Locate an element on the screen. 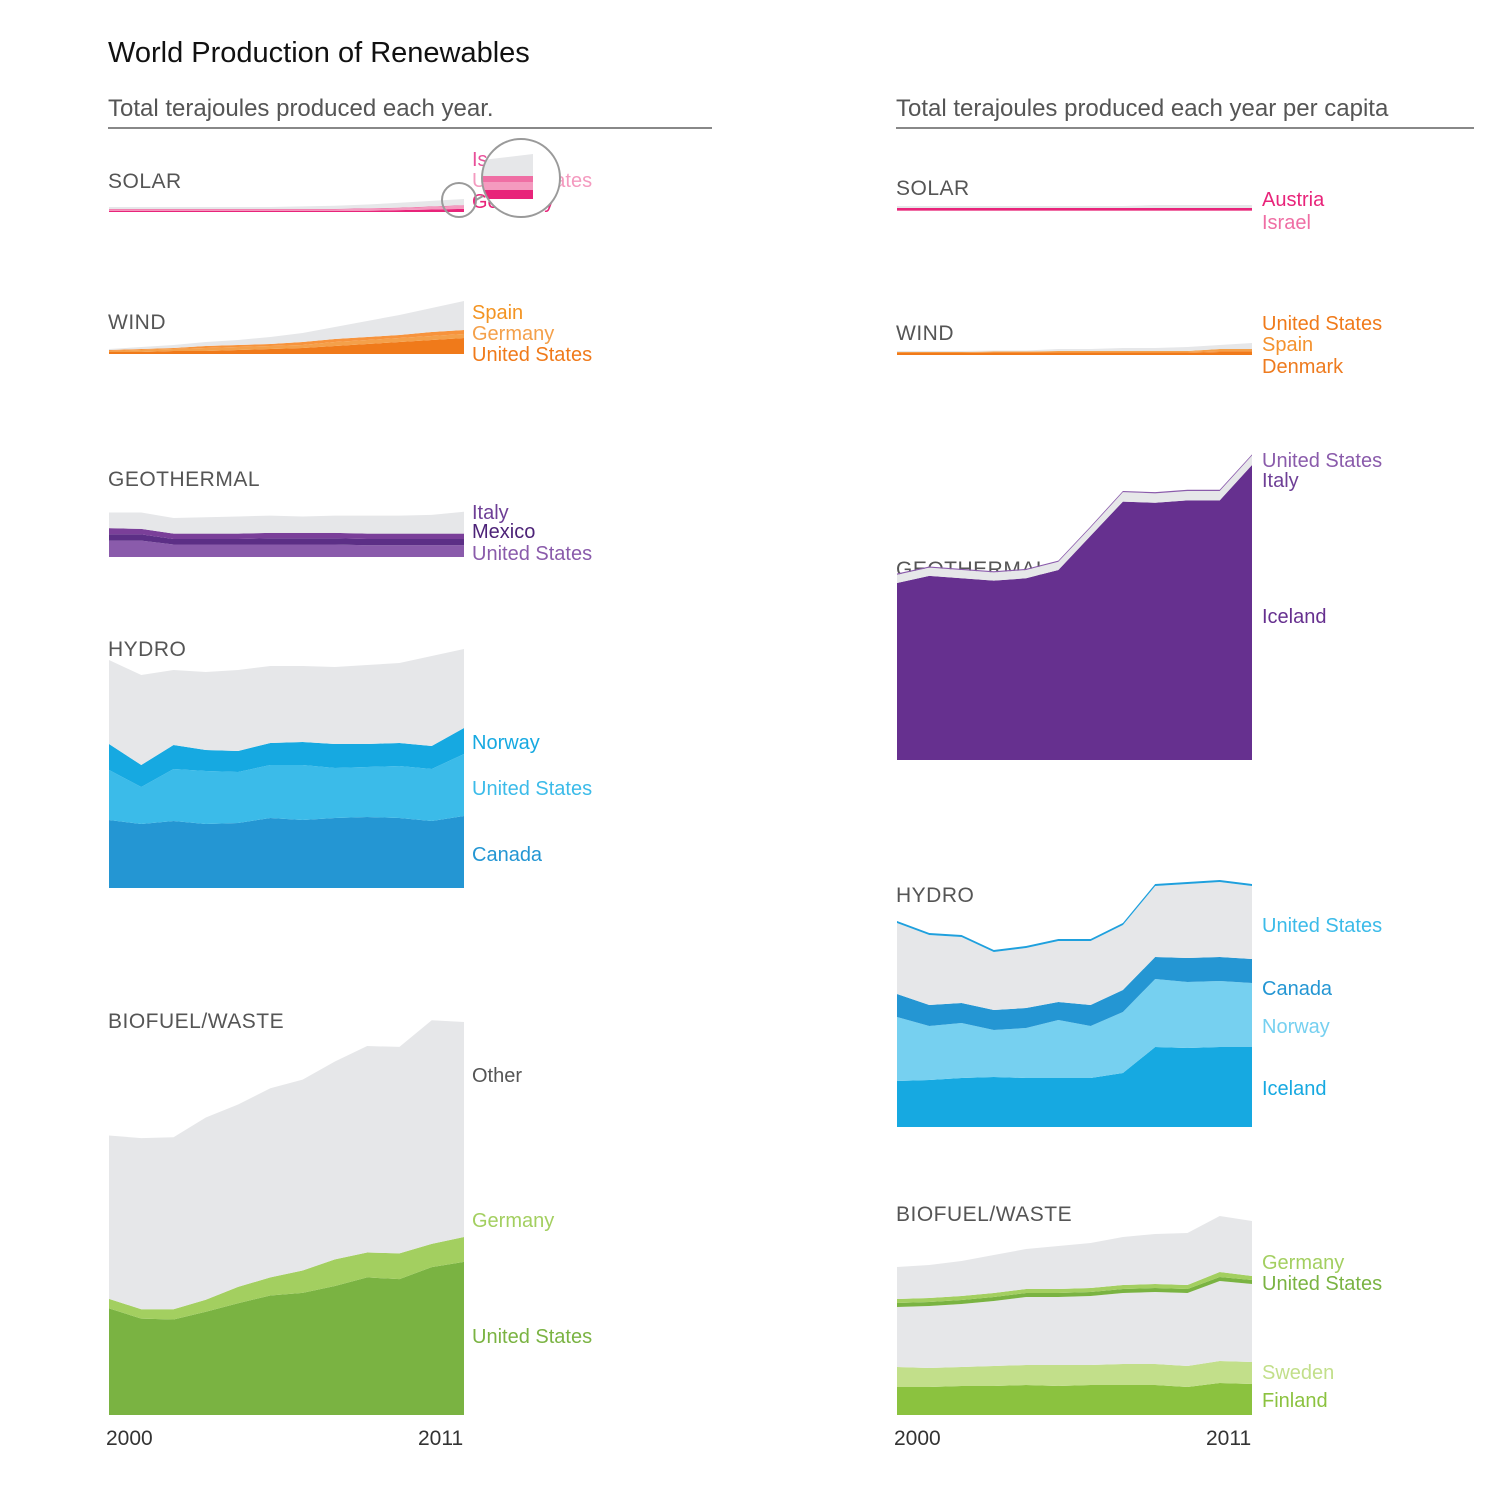 This screenshot has height=1500, width=1500. series-label: Other is located at coordinates (497, 1076).